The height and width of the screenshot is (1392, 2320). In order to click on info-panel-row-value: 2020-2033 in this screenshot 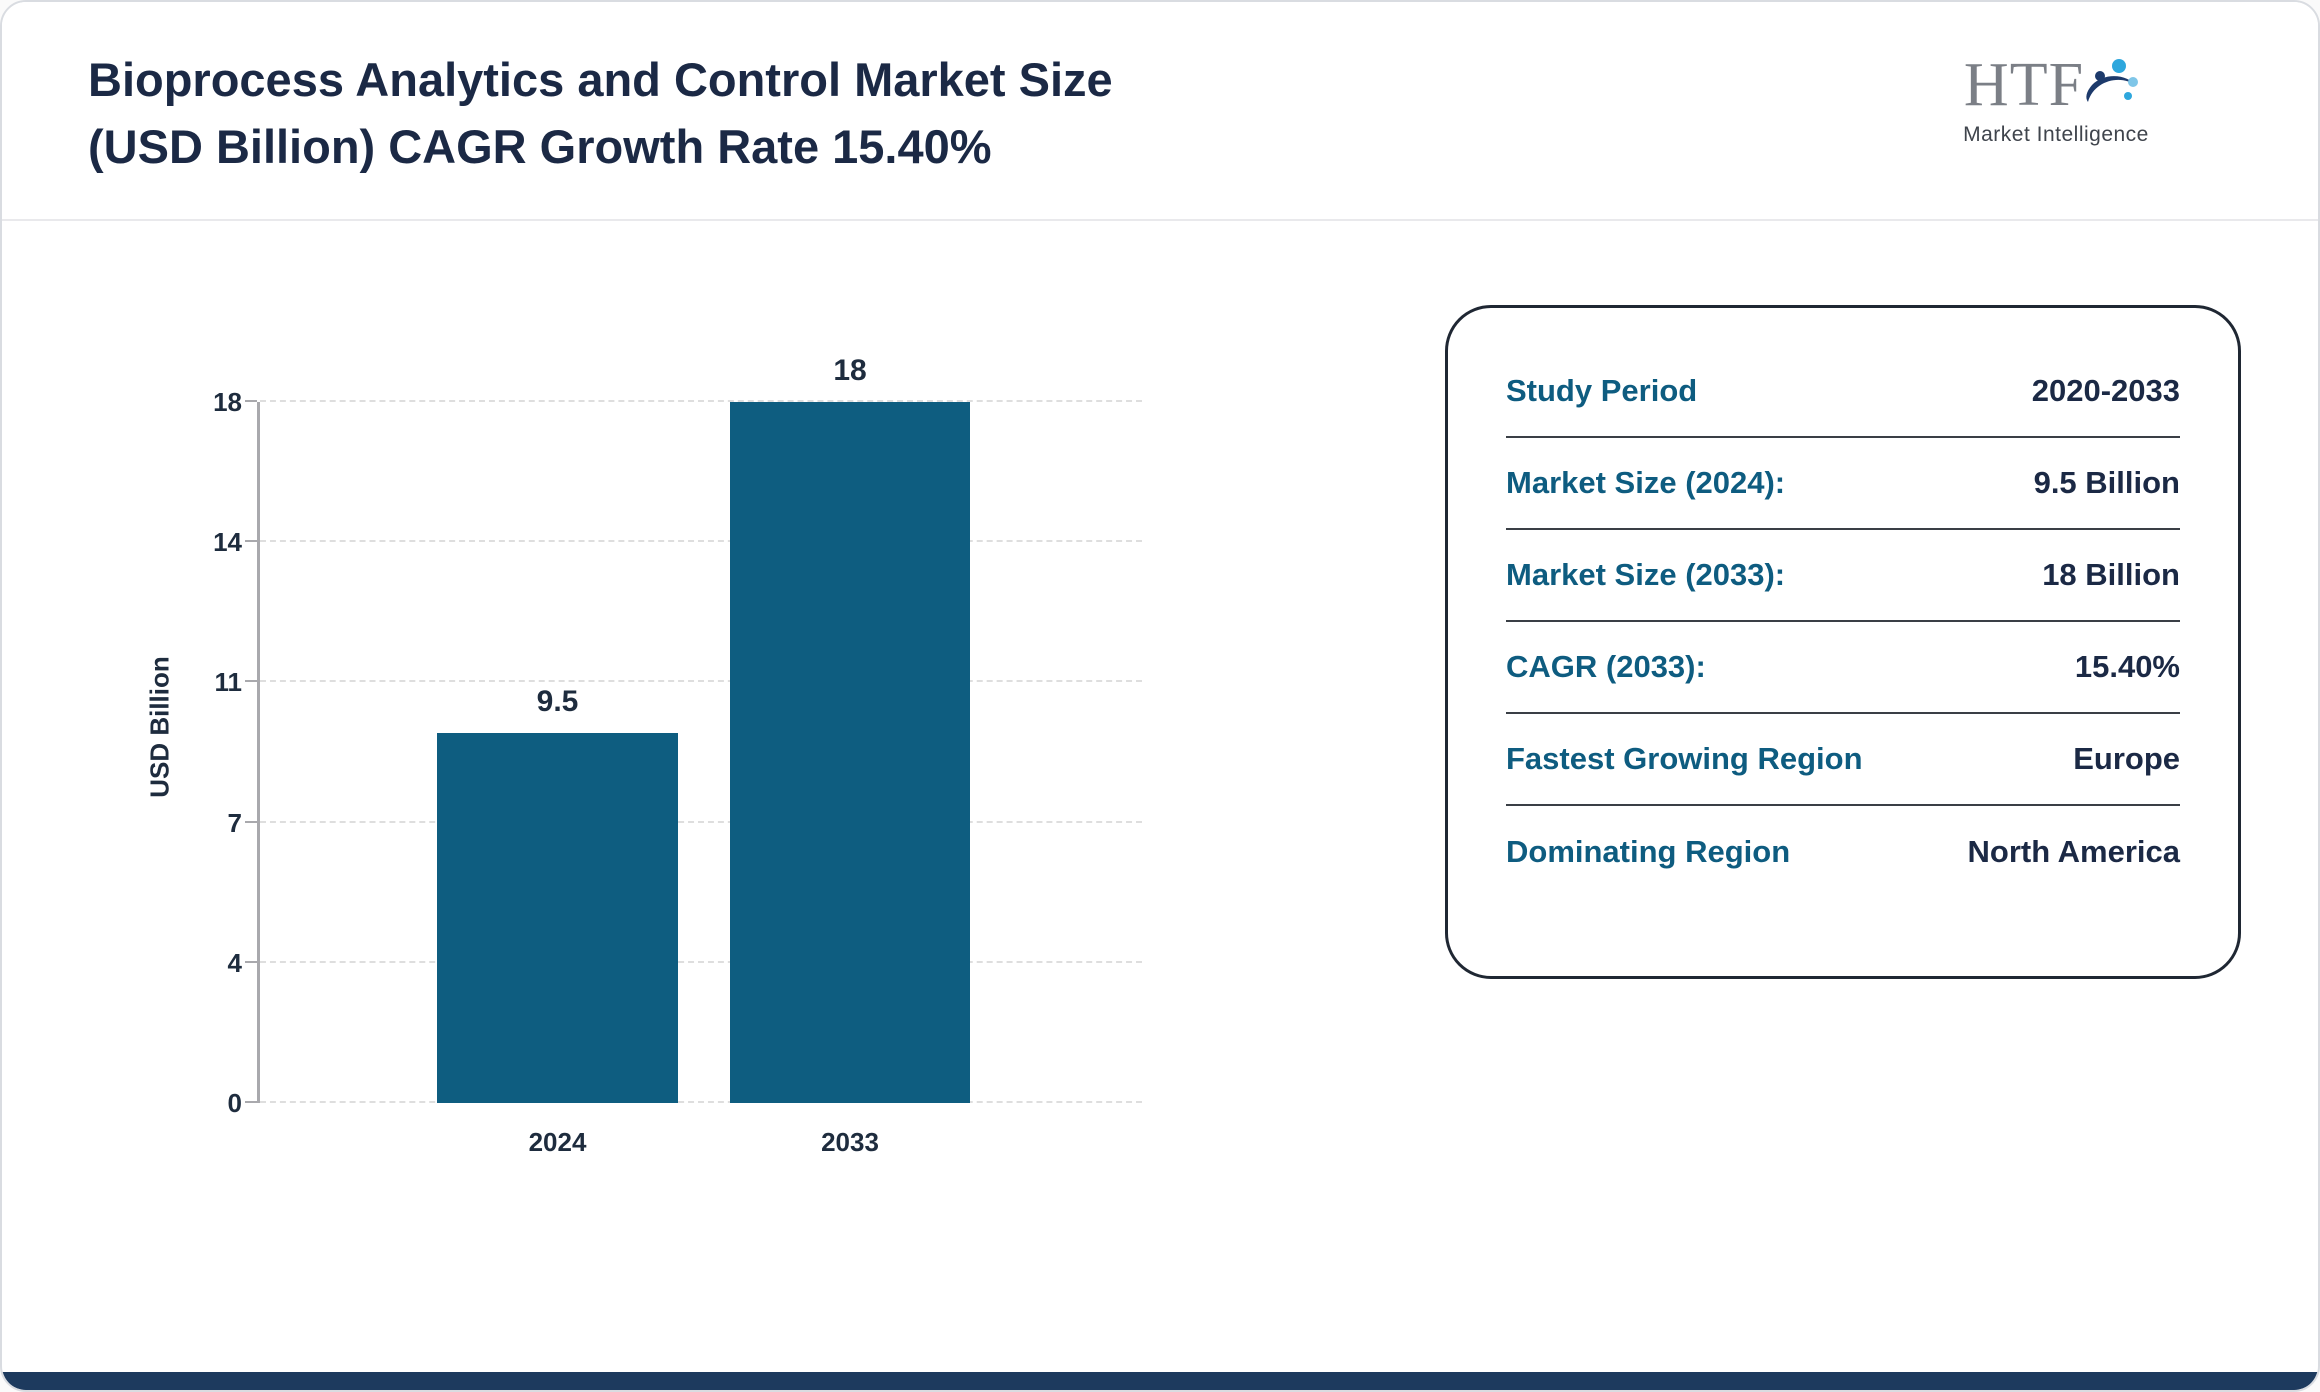, I will do `click(2105, 390)`.